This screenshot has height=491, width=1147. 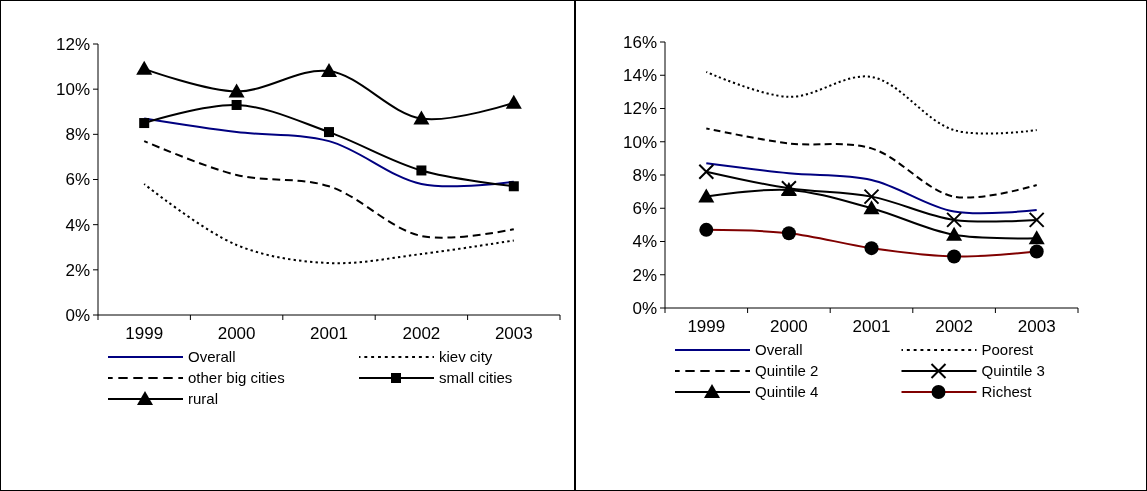 What do you see at coordinates (466, 357) in the screenshot?
I see `legend-label: kiev city` at bounding box center [466, 357].